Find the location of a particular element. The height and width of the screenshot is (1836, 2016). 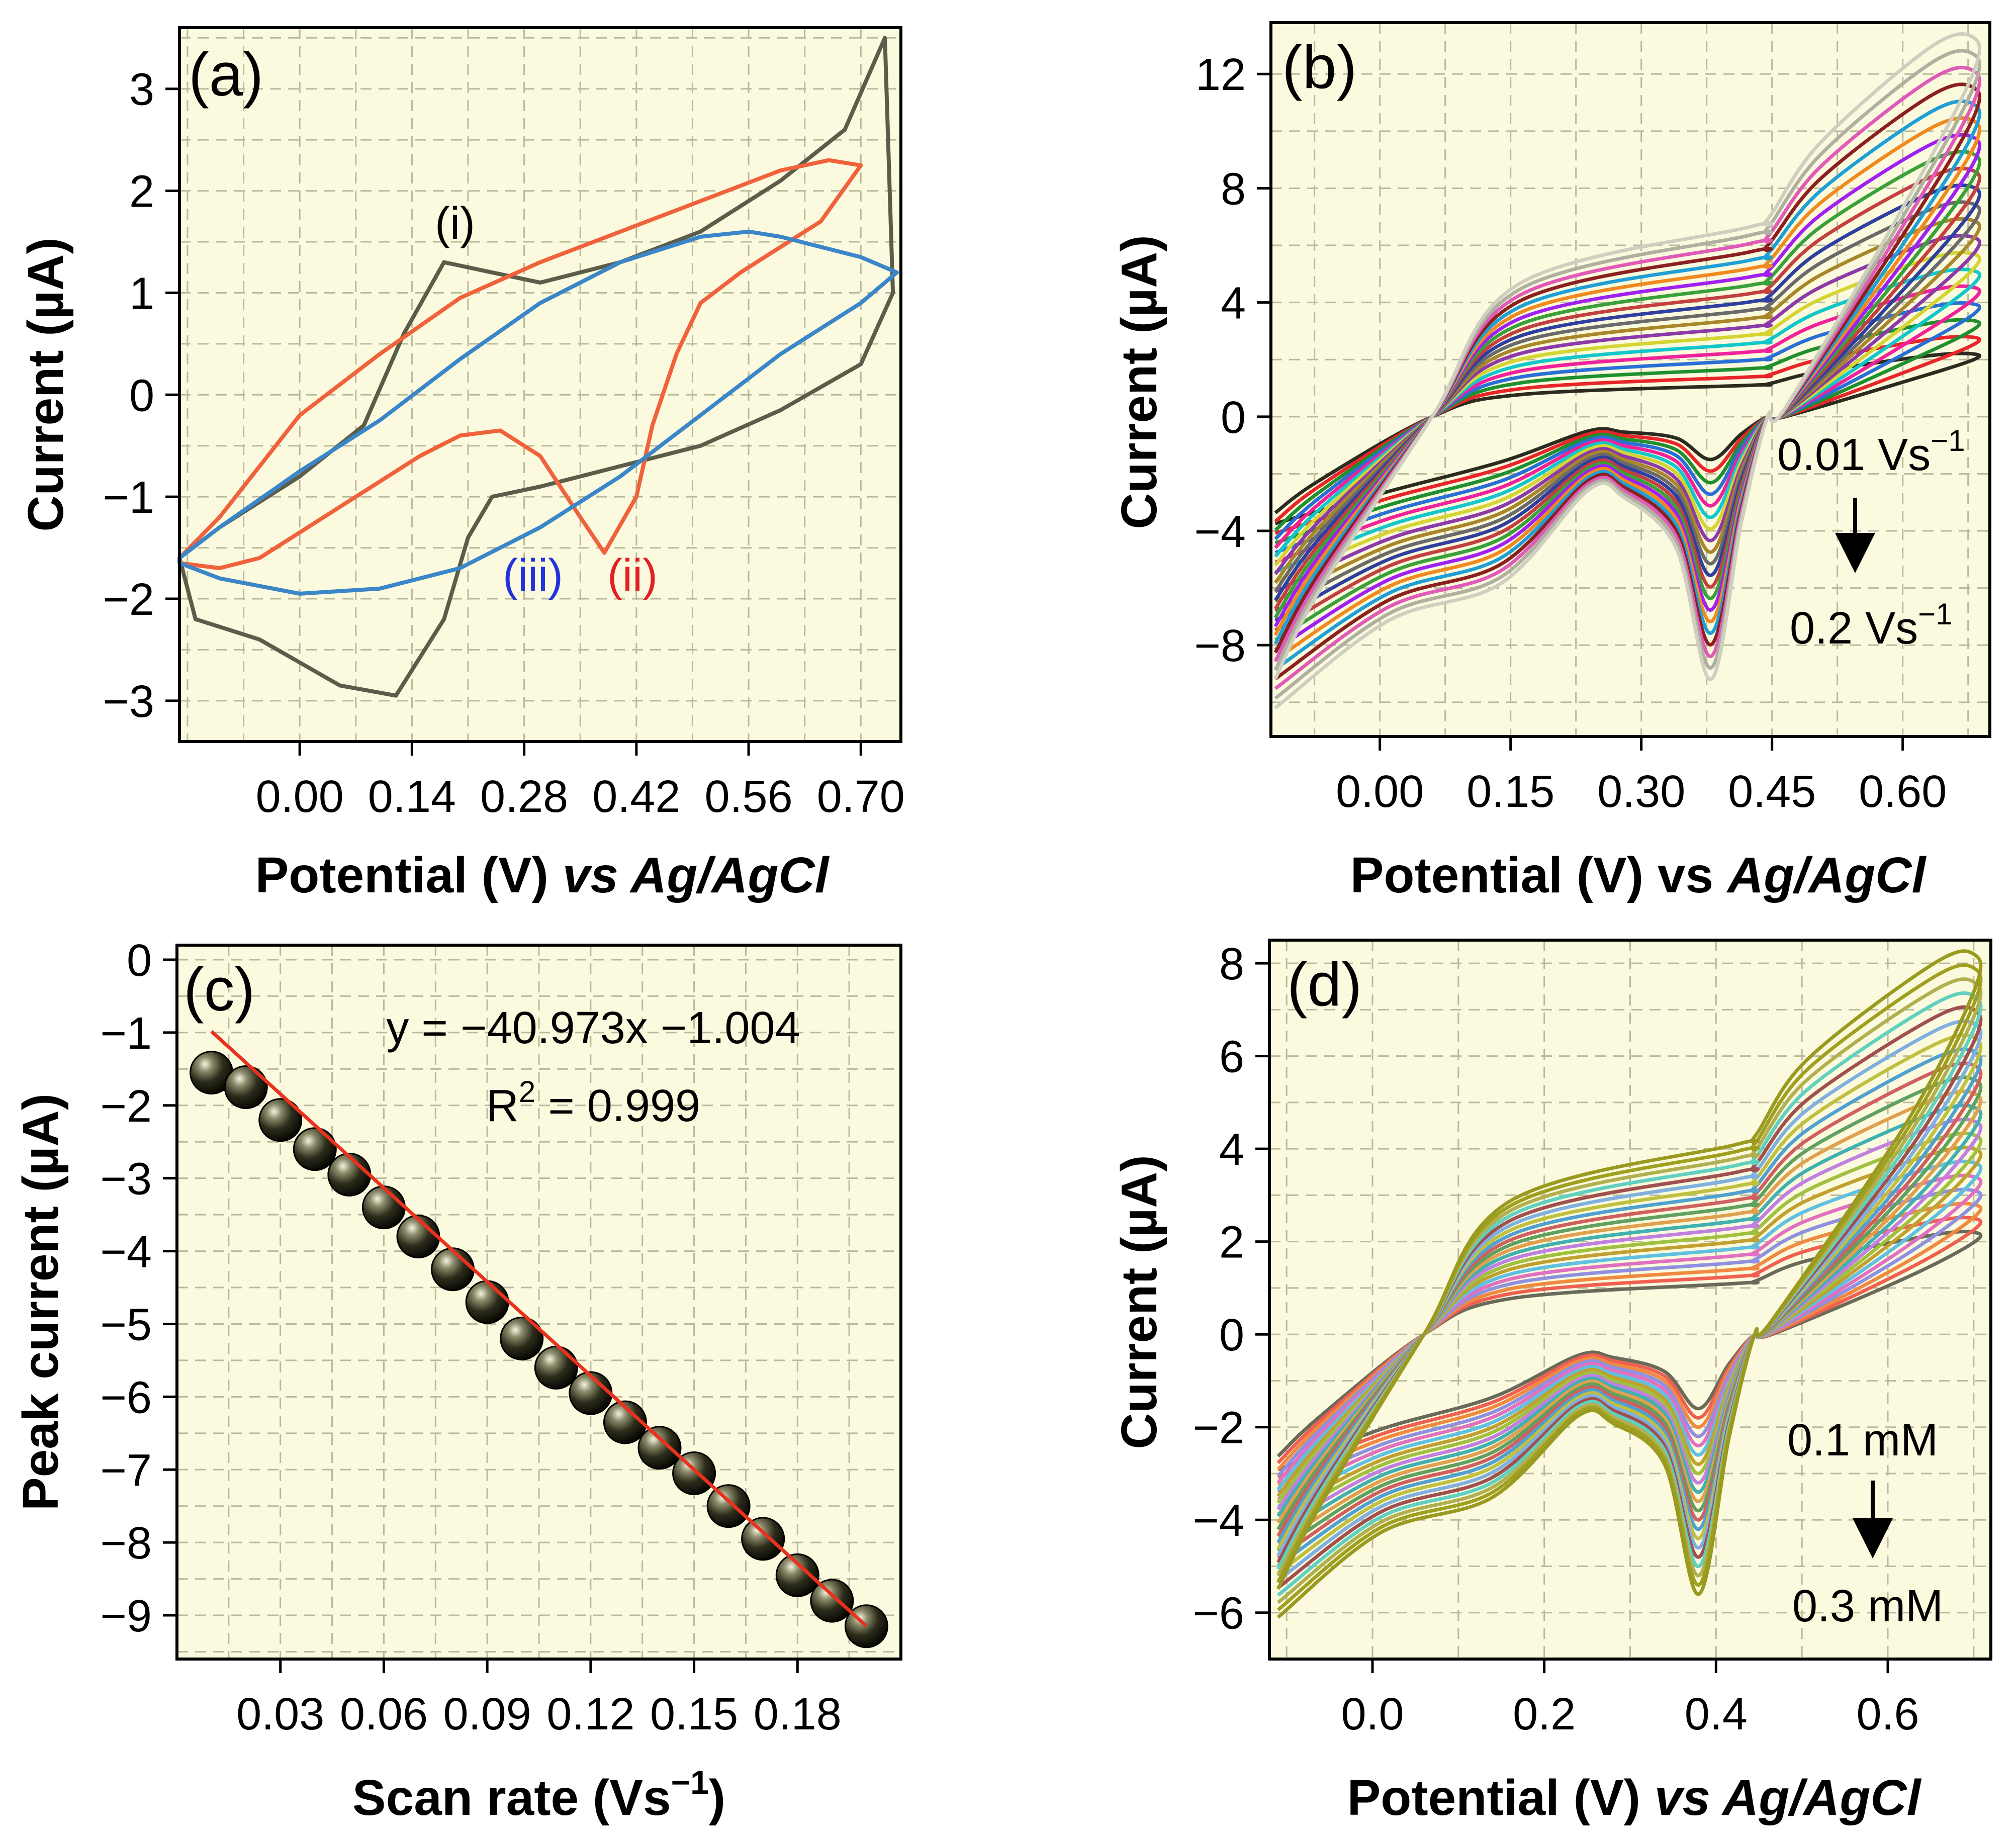

plot-frame-b is located at coordinates (1630, 379).